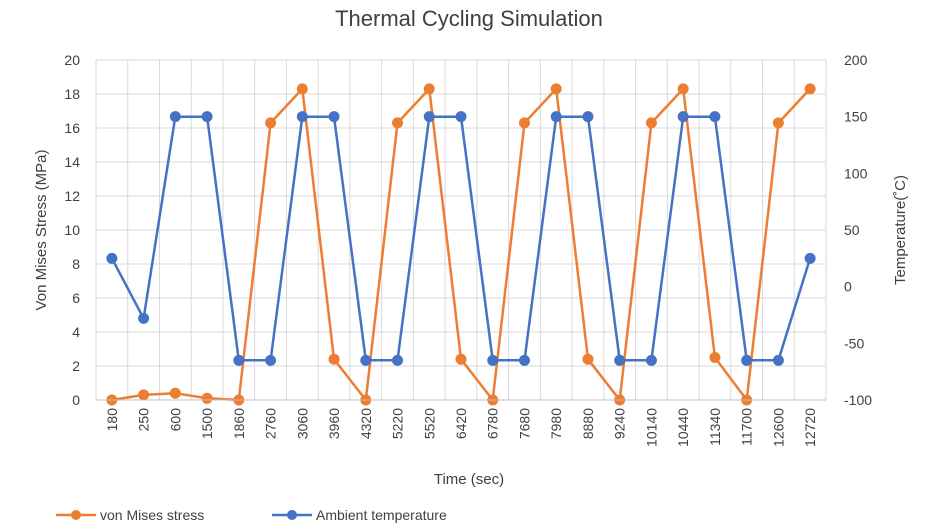 This screenshot has width=938, height=528. Describe the element at coordinates (469, 18) in the screenshot. I see `chart-title: Thermal Cycling Simulation` at that location.